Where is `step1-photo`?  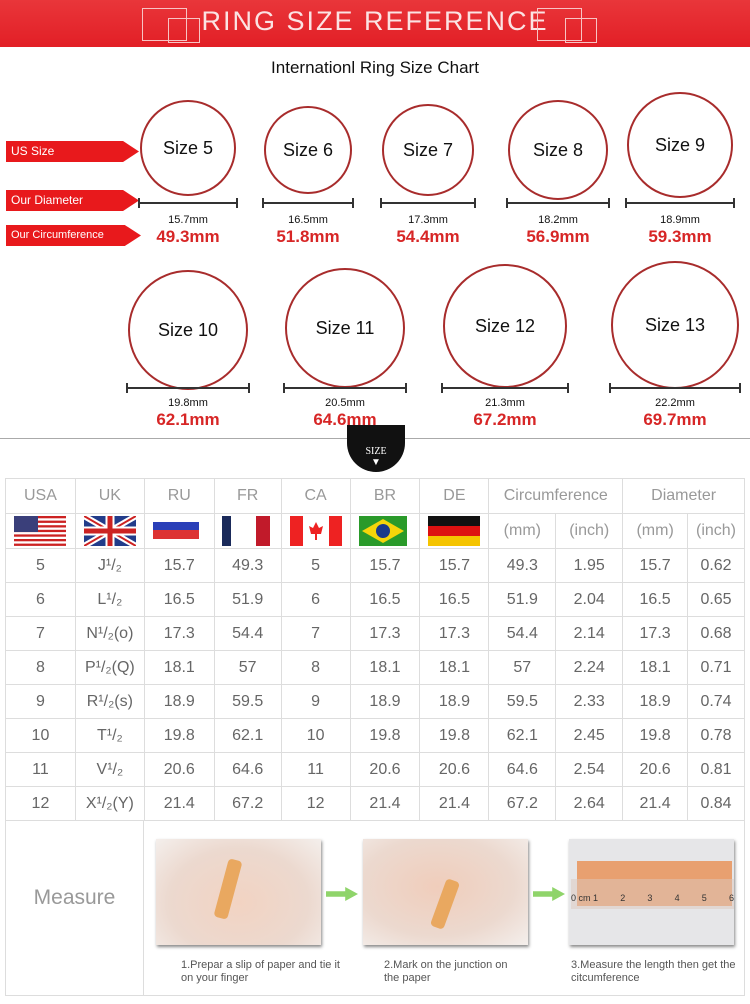
step1-photo is located at coordinates (238, 892).